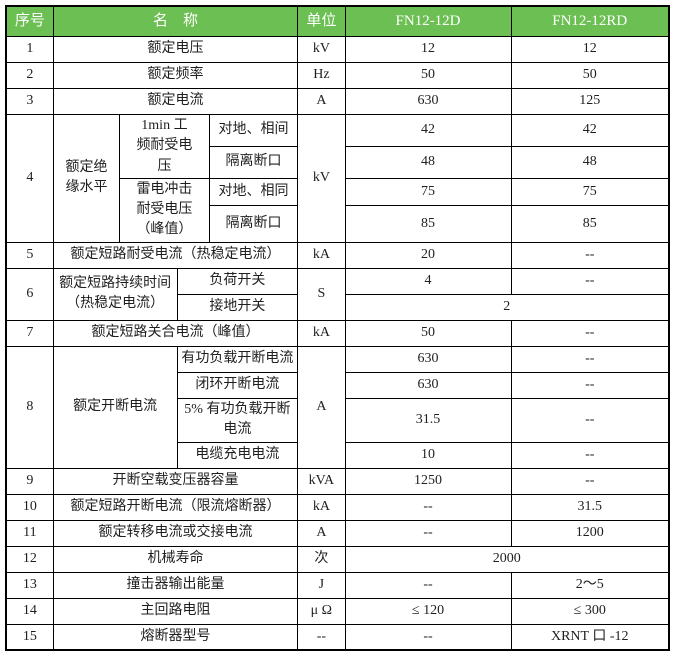  I want to click on row2-v2: 50, so click(590, 75).